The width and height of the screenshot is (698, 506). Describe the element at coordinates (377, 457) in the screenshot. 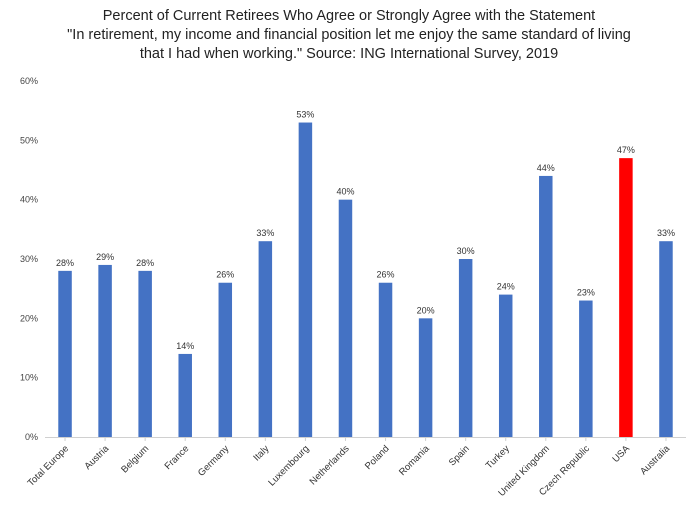

I see `x-tick-label: Poland` at that location.